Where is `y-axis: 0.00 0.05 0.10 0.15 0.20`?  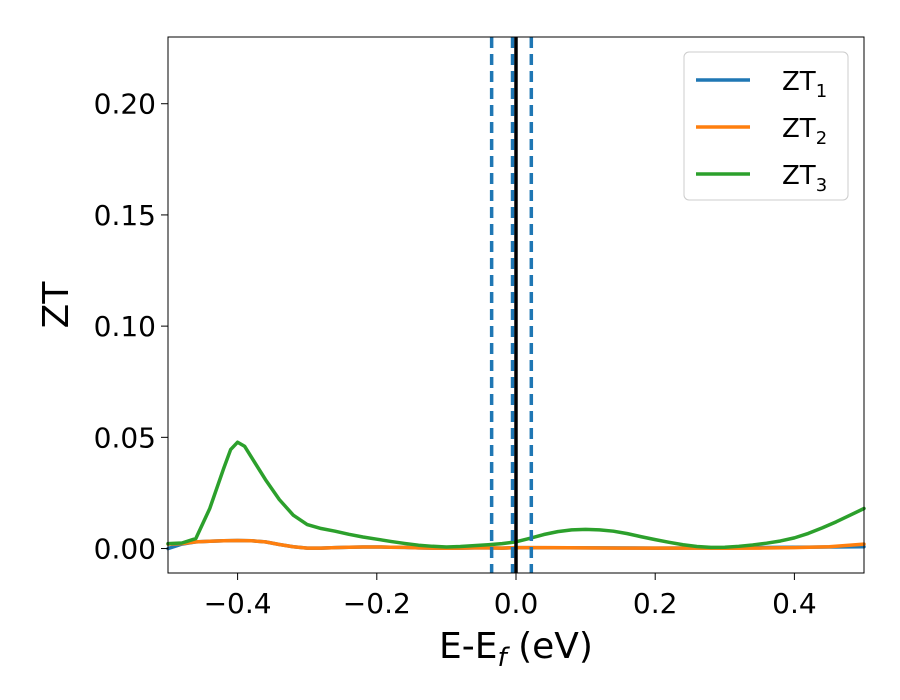 y-axis: 0.00 0.05 0.10 0.15 0.20 is located at coordinates (131, 327).